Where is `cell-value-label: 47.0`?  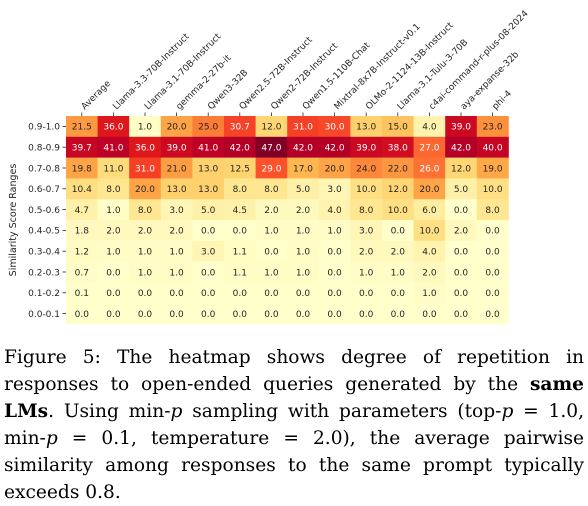 cell-value-label: 47.0 is located at coordinates (271, 149).